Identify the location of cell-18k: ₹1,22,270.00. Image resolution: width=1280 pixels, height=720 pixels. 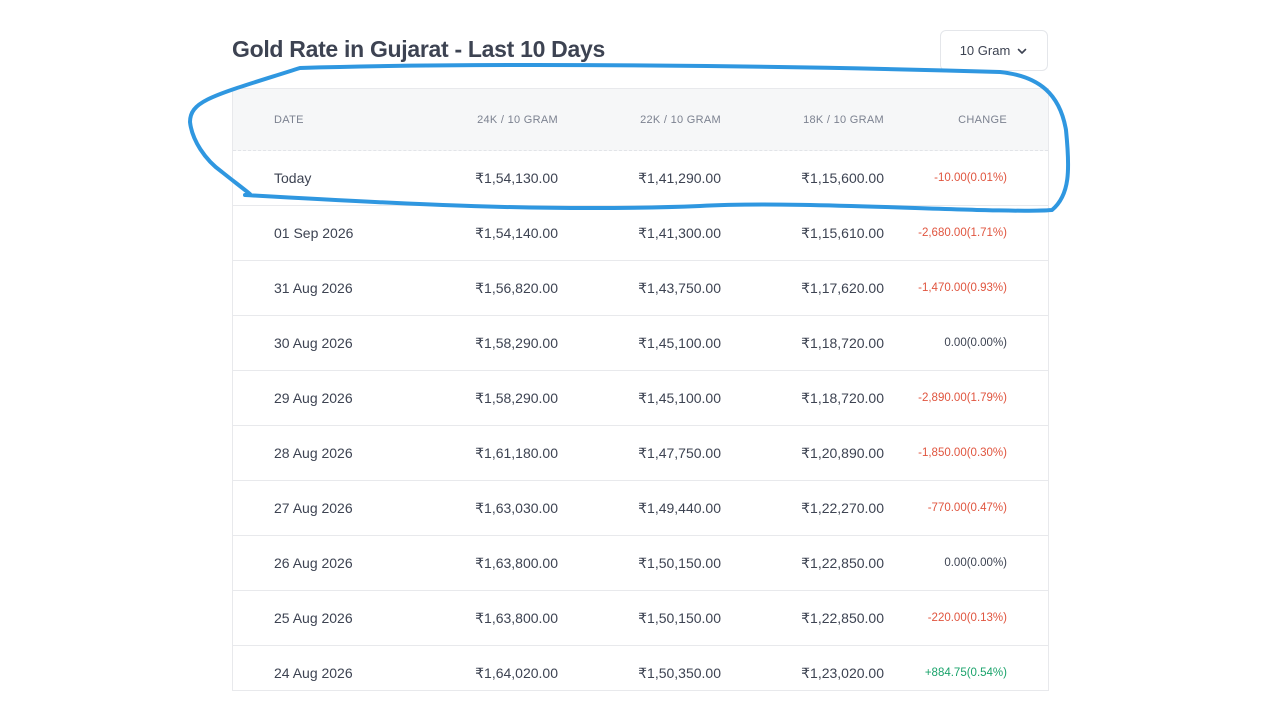
(842, 507).